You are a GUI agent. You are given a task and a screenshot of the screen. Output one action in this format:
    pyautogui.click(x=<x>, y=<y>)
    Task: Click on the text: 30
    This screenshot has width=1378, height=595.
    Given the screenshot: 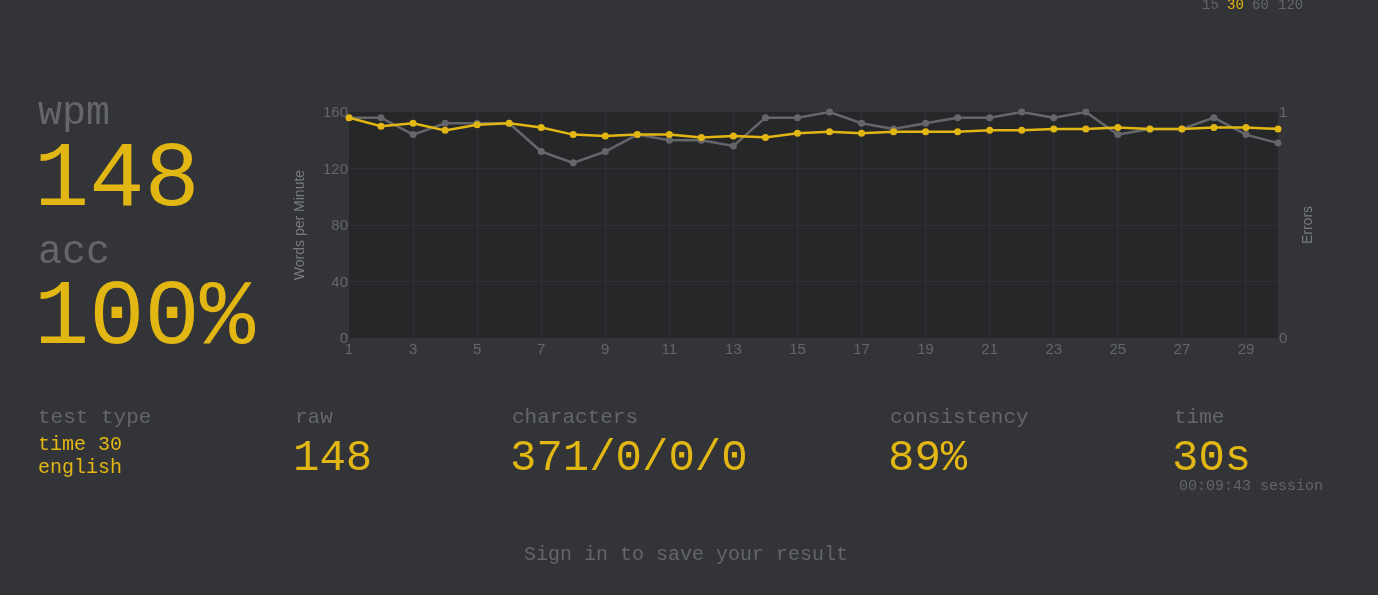 What is the action you would take?
    pyautogui.click(x=1235, y=6)
    